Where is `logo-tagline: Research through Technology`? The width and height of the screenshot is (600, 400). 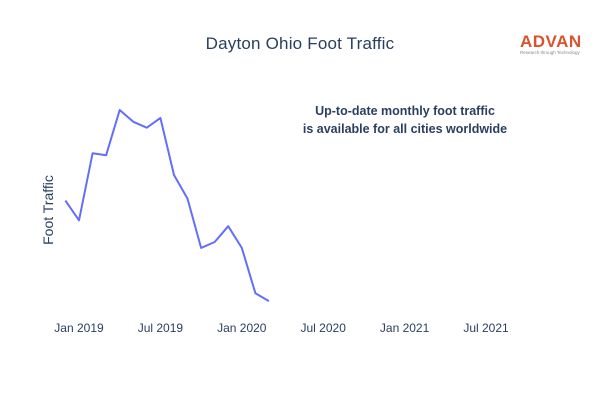 logo-tagline: Research through Technology is located at coordinates (550, 52).